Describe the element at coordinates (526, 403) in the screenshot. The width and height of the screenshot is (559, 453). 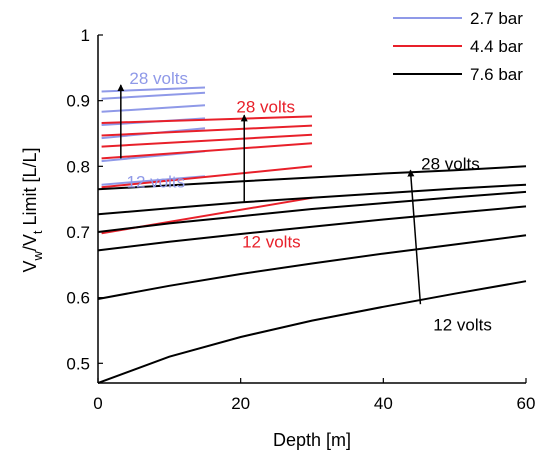
I see `x-tick-label: 60` at that location.